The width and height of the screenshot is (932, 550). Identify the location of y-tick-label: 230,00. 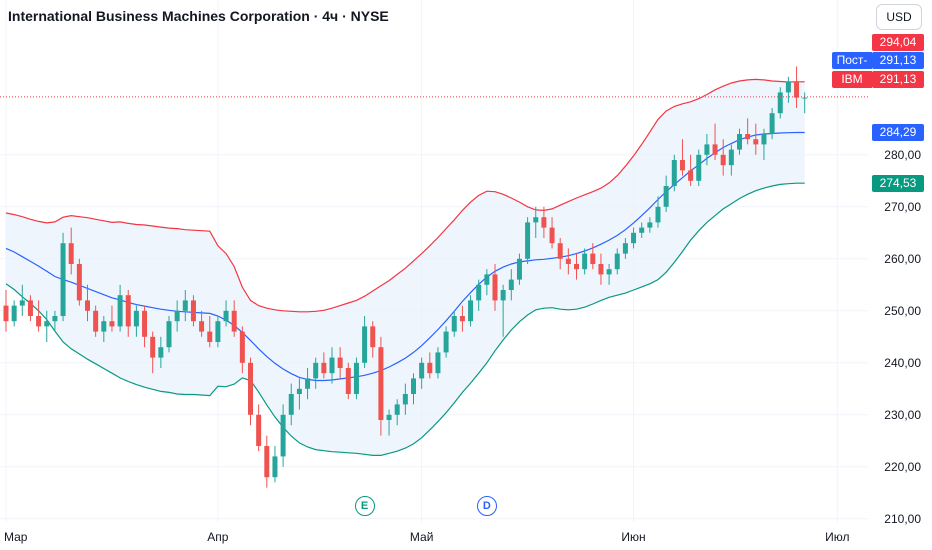
(902, 415).